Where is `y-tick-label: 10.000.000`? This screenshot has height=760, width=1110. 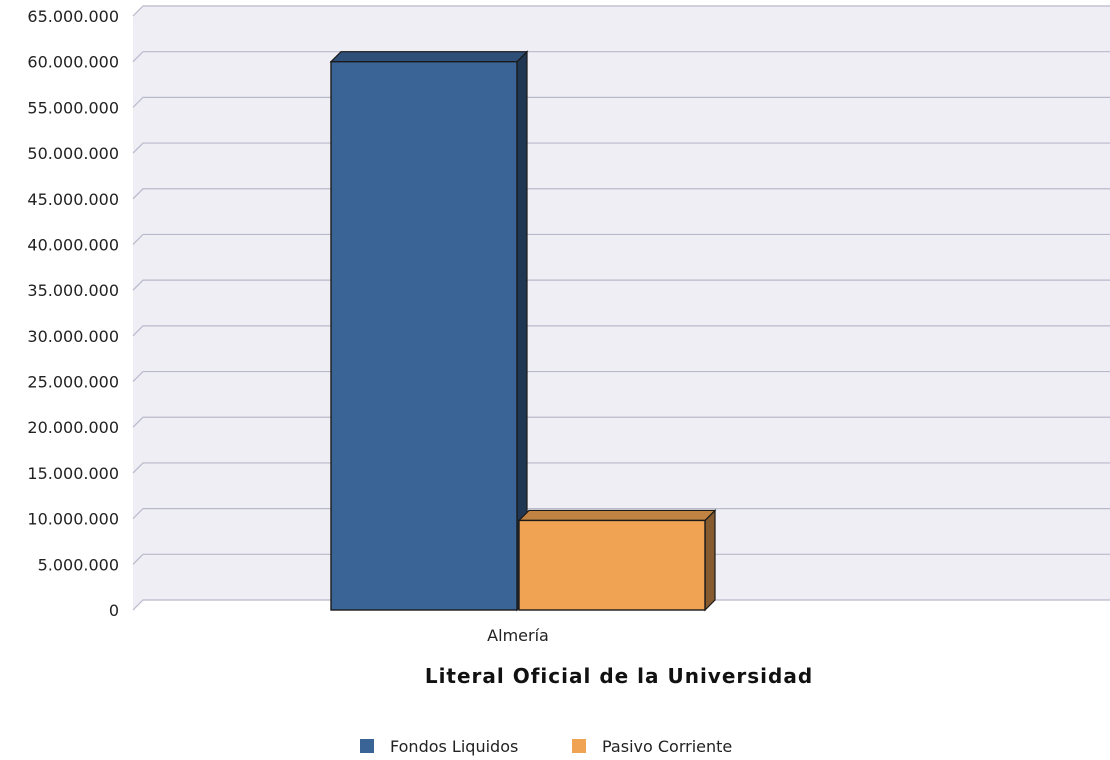 y-tick-label: 10.000.000 is located at coordinates (73, 519).